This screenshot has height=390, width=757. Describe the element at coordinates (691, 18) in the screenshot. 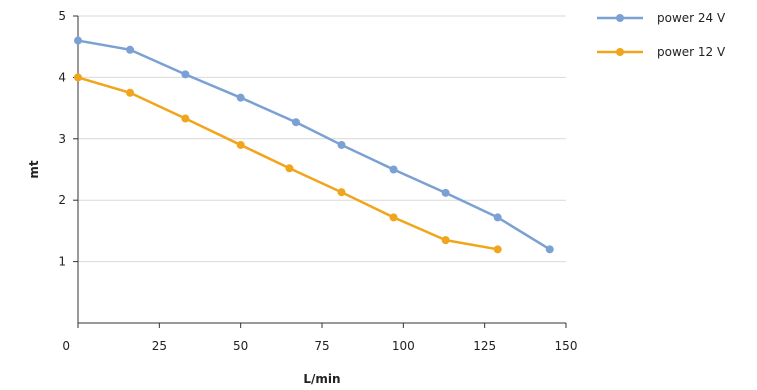

I see `legend-1-label: power 24 V` at that location.